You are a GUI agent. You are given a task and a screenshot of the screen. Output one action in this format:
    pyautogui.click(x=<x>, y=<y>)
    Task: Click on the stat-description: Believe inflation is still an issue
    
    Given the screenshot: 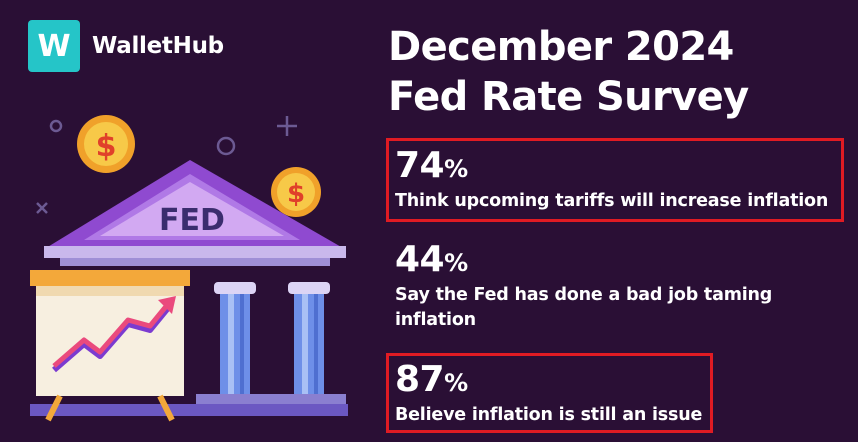 What is the action you would take?
    pyautogui.click(x=549, y=415)
    